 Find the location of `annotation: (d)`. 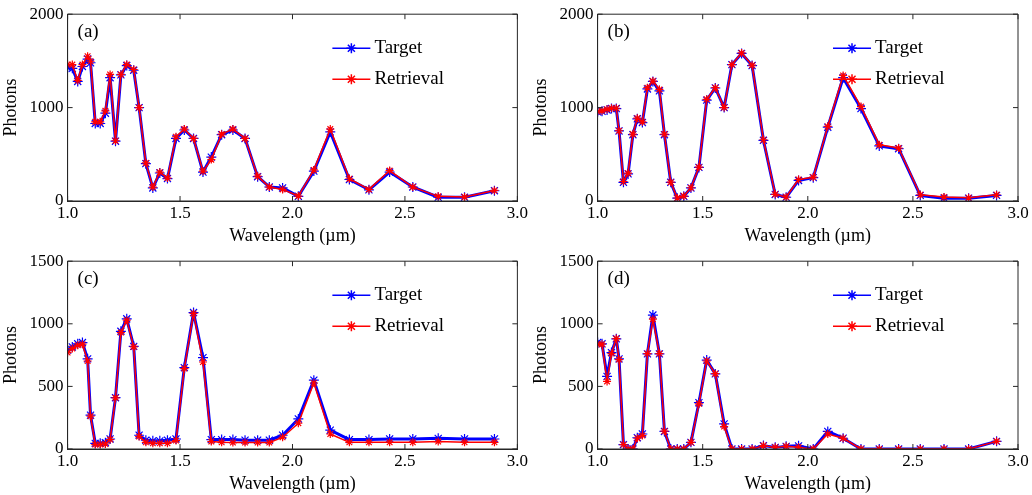

annotation: (d) is located at coordinates (618, 277).